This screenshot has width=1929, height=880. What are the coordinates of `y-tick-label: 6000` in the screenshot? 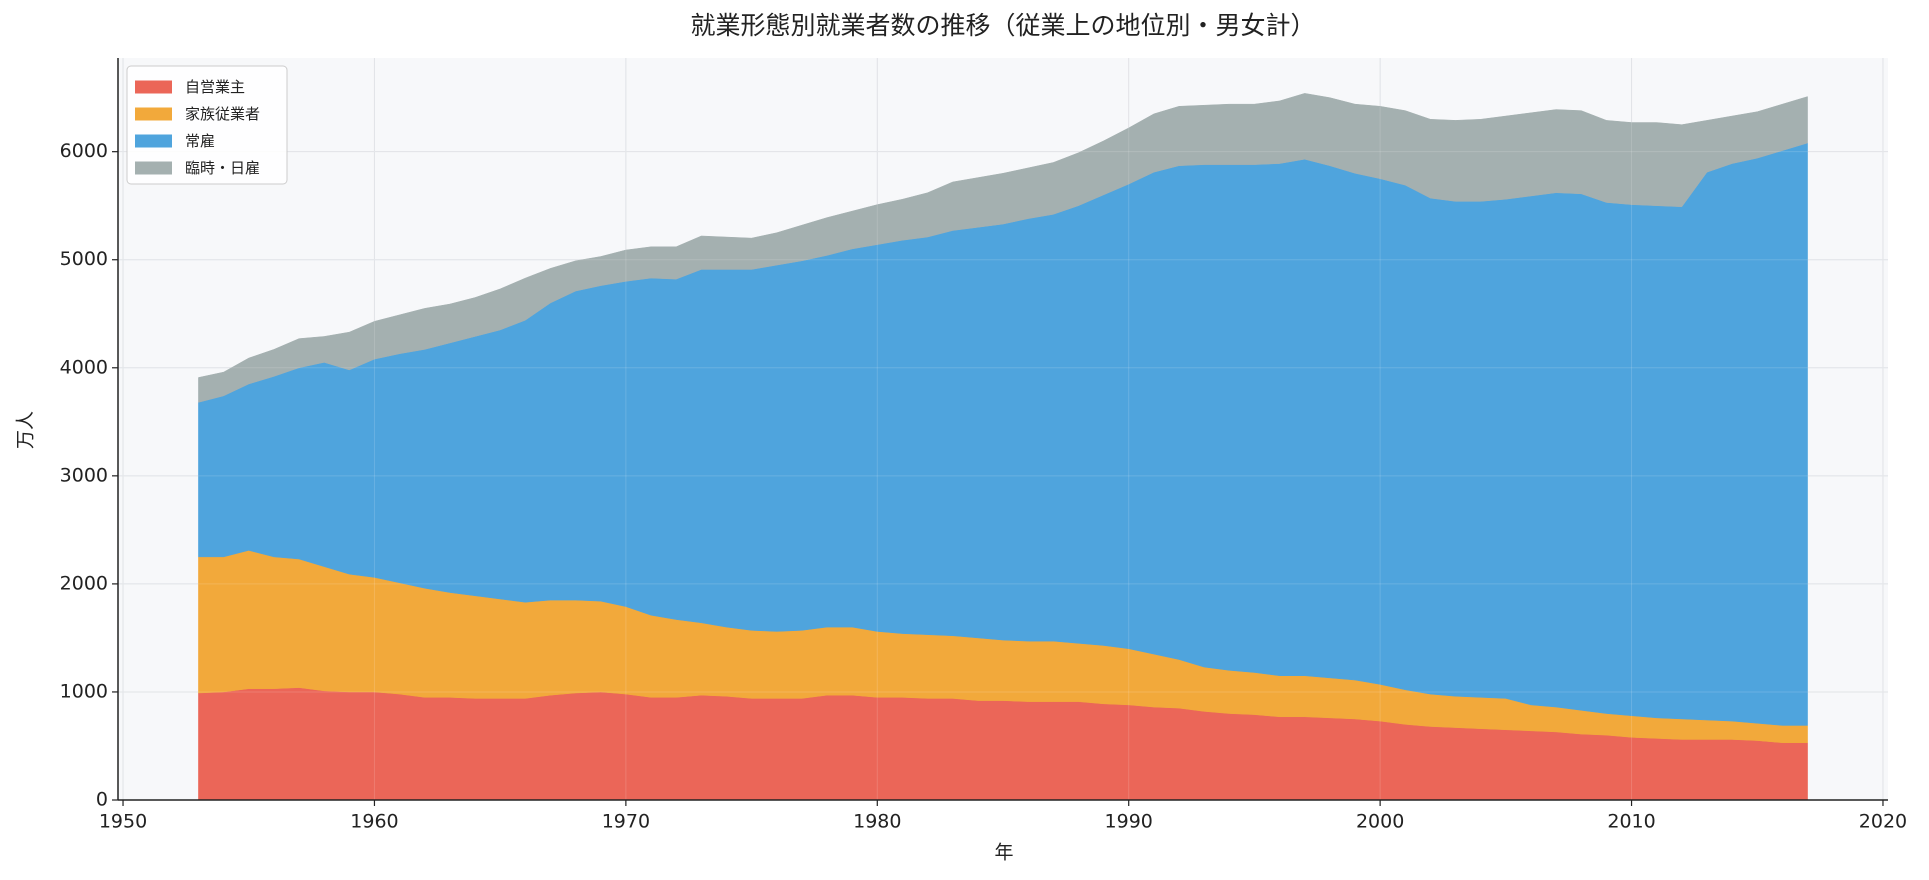 It's located at (84, 151).